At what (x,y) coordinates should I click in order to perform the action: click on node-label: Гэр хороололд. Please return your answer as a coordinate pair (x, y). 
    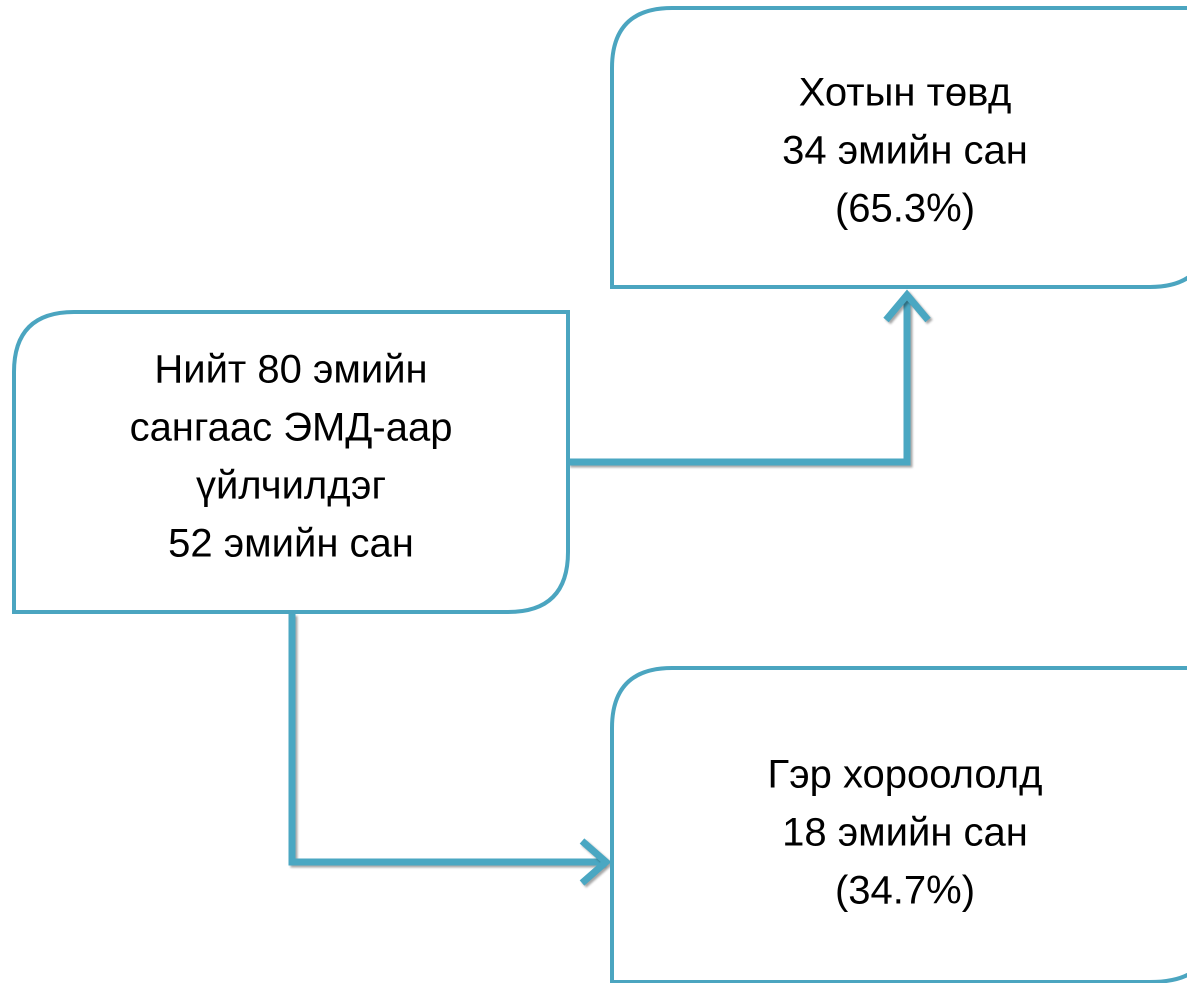
    Looking at the image, I should click on (905, 775).